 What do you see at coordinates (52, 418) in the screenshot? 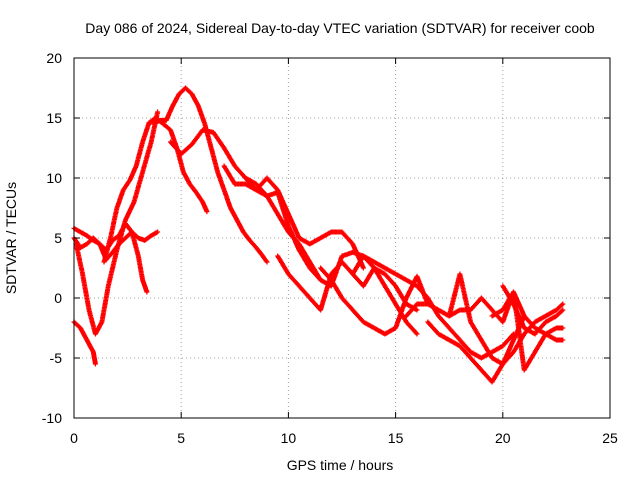
I see `y-tick-label: -10` at bounding box center [52, 418].